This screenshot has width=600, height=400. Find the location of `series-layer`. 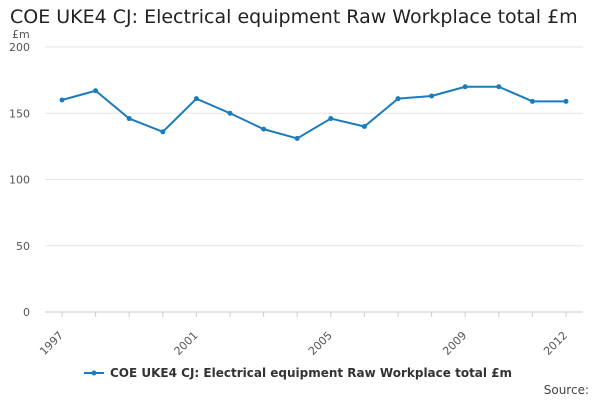

series-layer is located at coordinates (314, 112).